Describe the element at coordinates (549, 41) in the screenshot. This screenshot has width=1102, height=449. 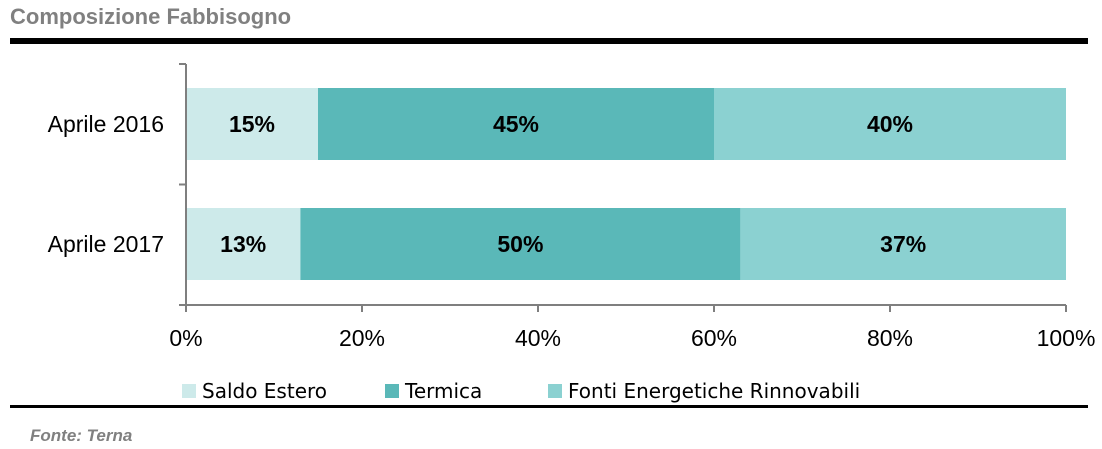
I see `top-rule` at that location.